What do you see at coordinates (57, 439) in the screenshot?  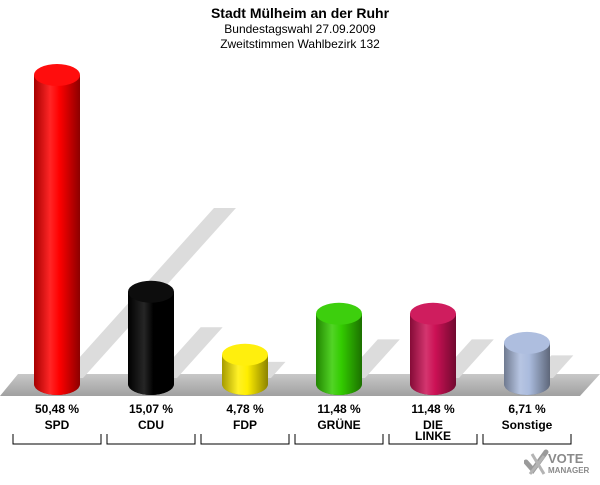 I see `category-bracket-spd` at bounding box center [57, 439].